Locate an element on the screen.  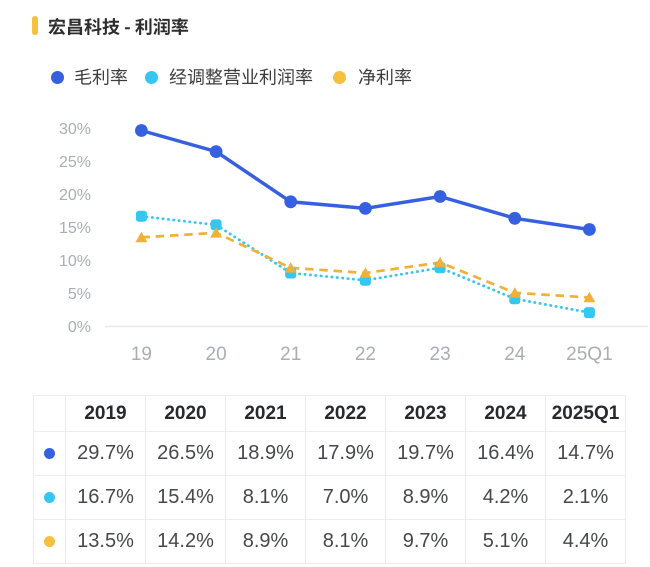
svg-text: 19 is located at coordinates (141, 354).